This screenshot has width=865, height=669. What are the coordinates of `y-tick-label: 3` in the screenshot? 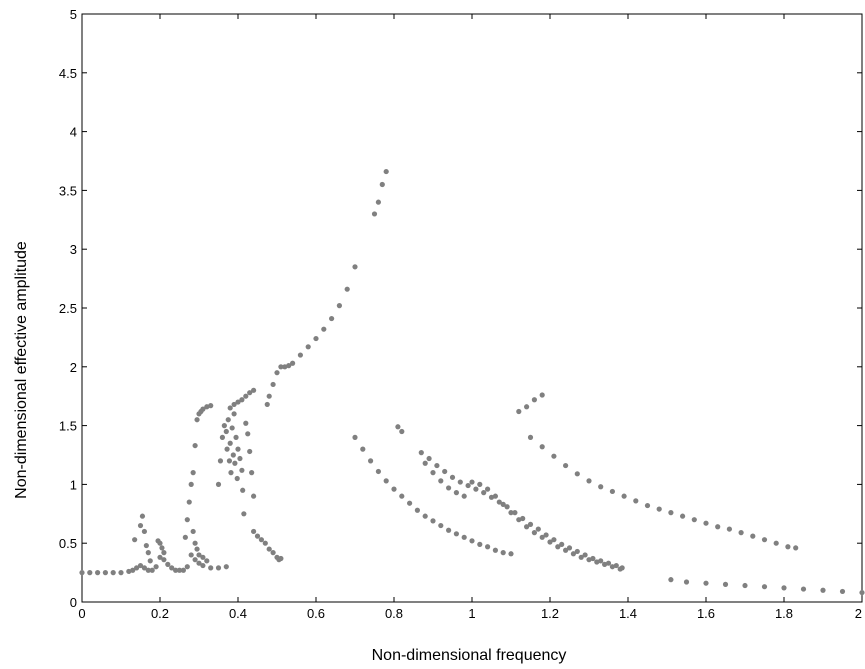 It's located at (73, 249).